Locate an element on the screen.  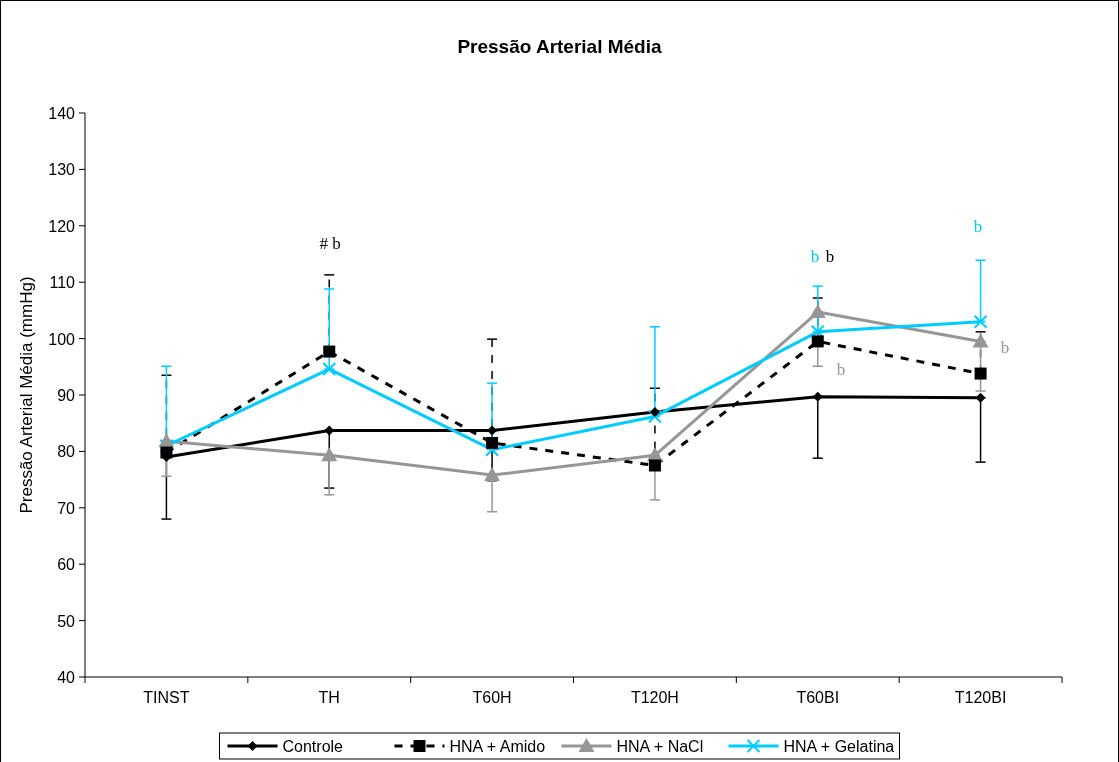
x-tick-label: T120H is located at coordinates (654, 697).